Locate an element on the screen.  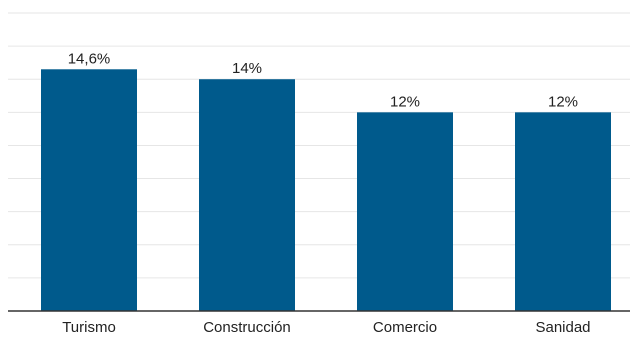
data-labels: 14,6% 14% 12% 12% is located at coordinates (323, 80).